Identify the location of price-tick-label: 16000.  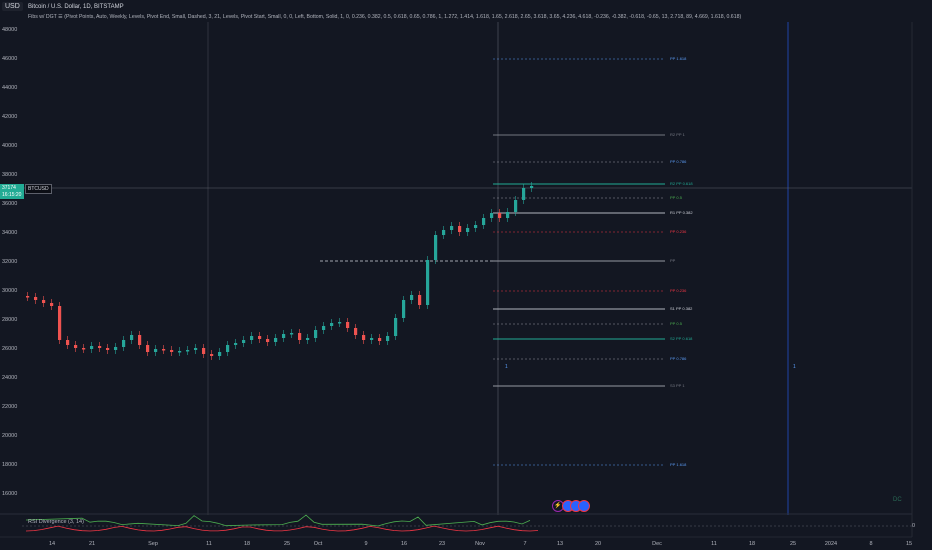
(10, 494).